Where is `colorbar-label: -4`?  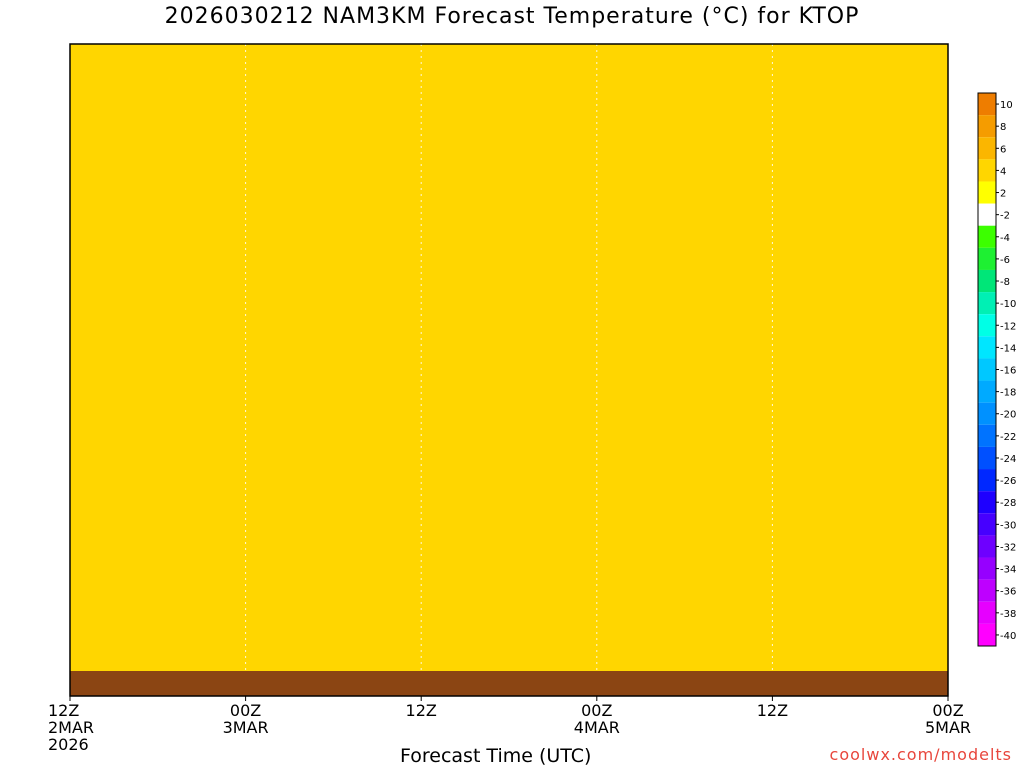
colorbar-label: -4 is located at coordinates (1005, 238).